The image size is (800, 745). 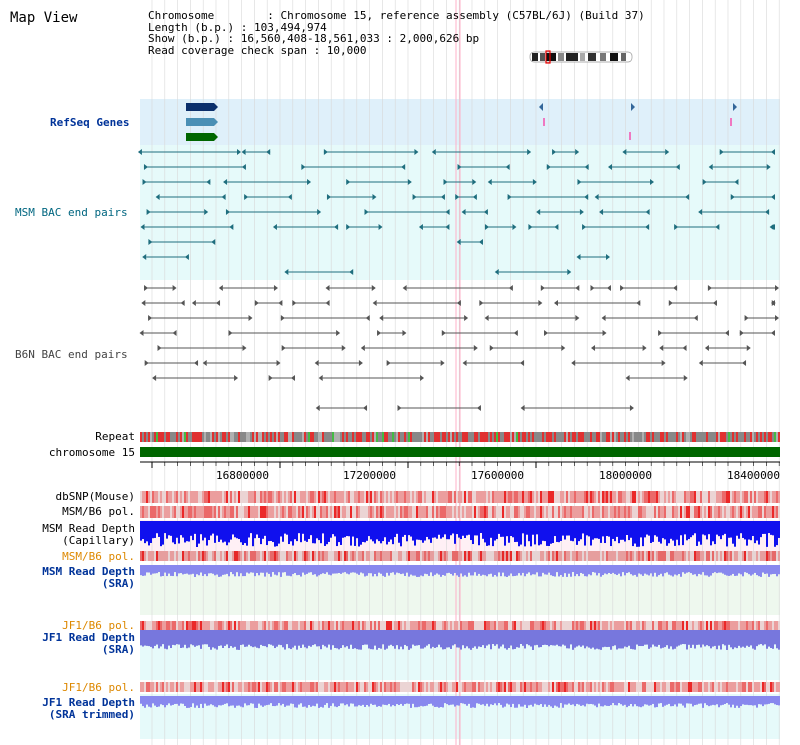 What do you see at coordinates (98, 511) in the screenshot?
I see `track-label-msm-b6-pol-1: MSM/B6 pol.` at bounding box center [98, 511].